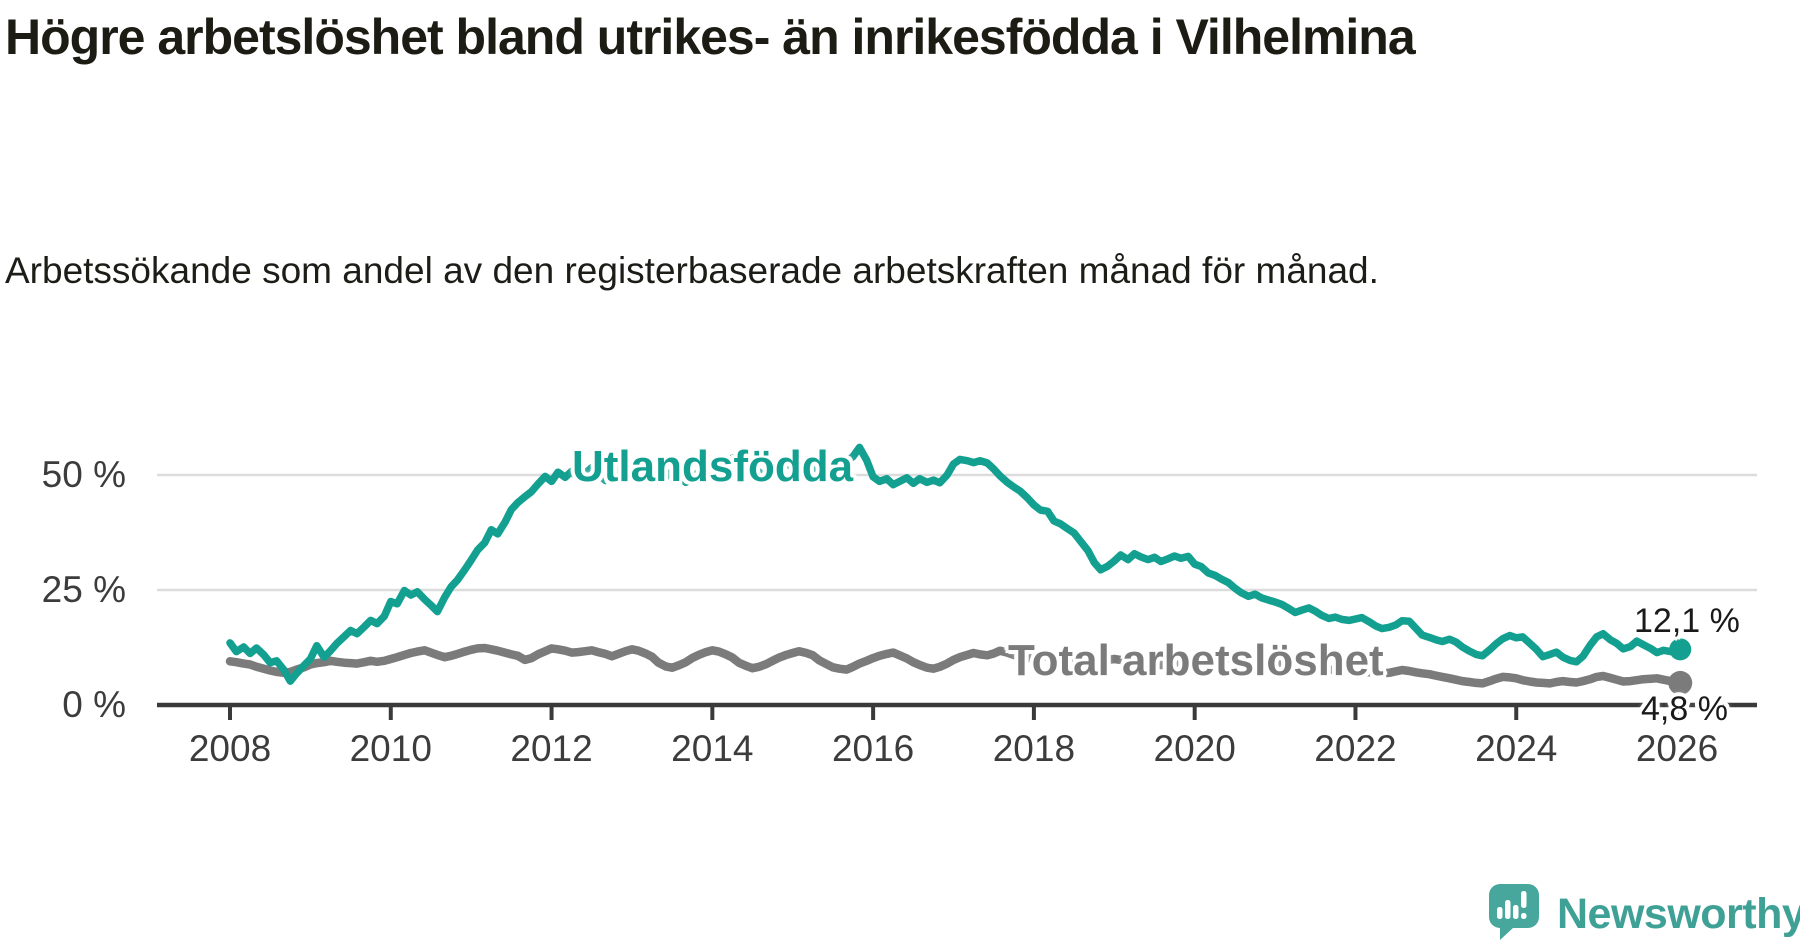 The image size is (1800, 948). I want to click on y-tick-label: 25 %, so click(83, 589).